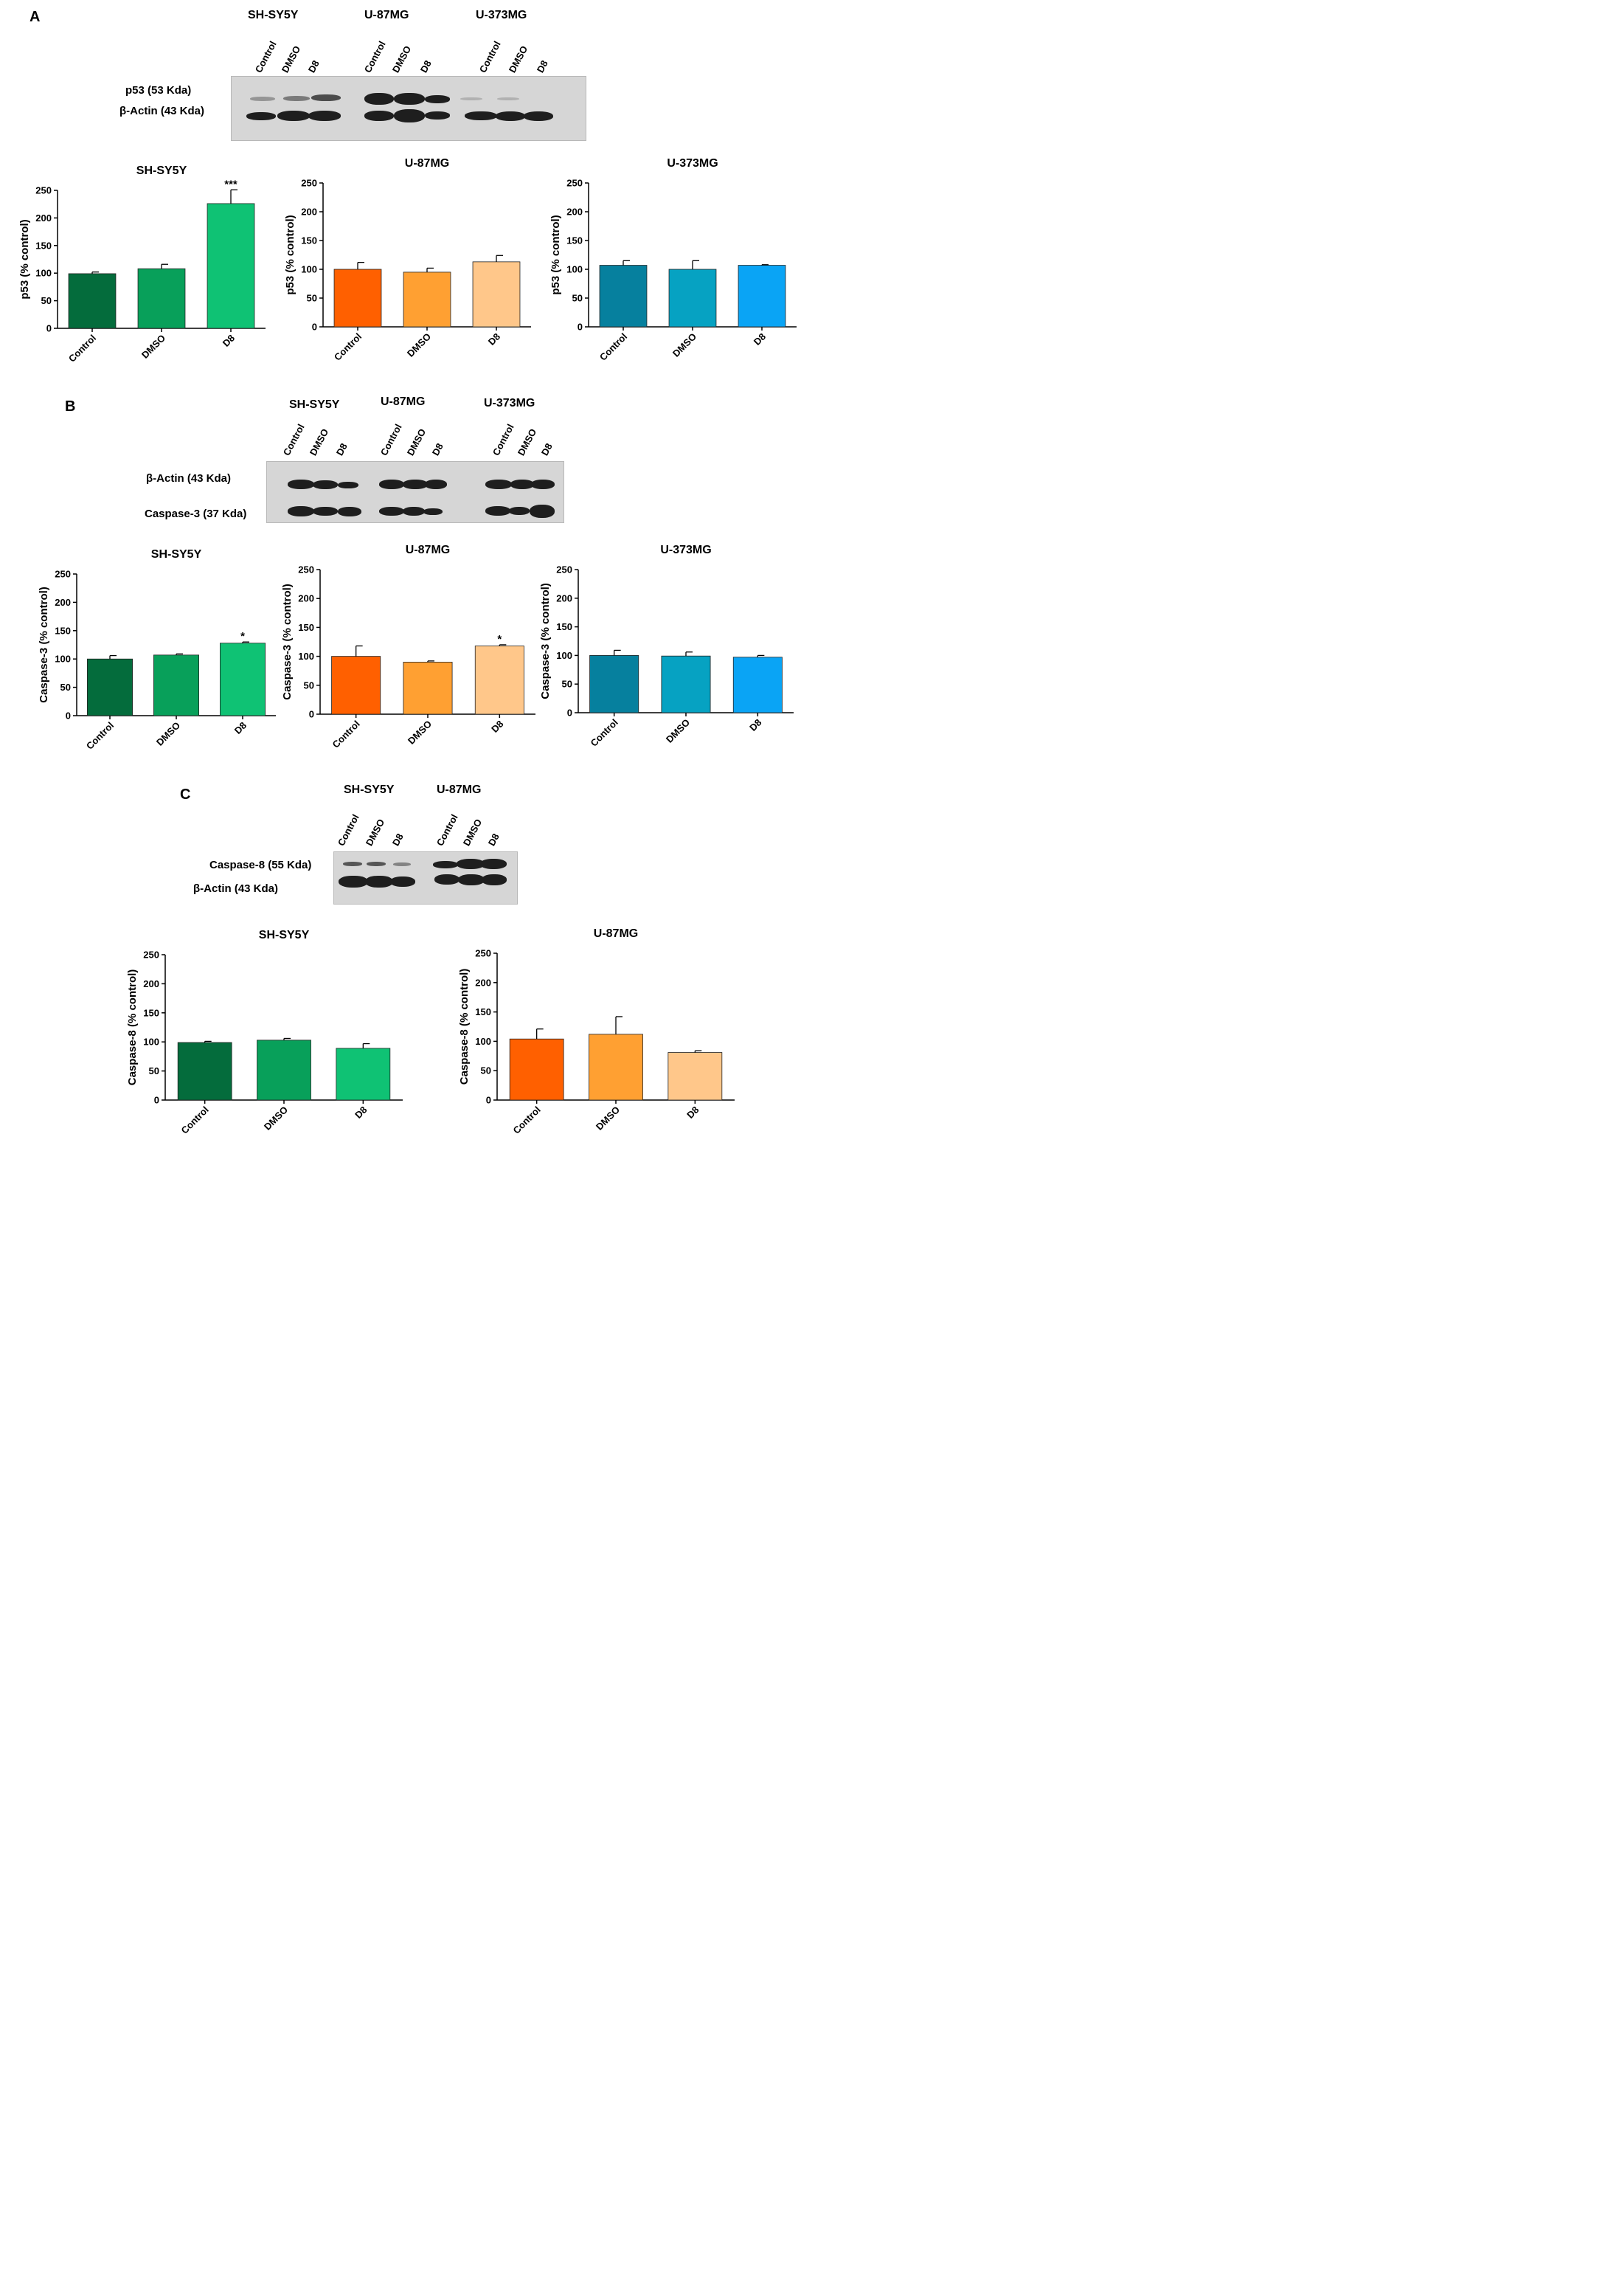 The width and height of the screenshot is (1616, 2296). What do you see at coordinates (188, 478) in the screenshot?
I see `blot-b-label-actin: β-Actin (43 Kda)` at bounding box center [188, 478].